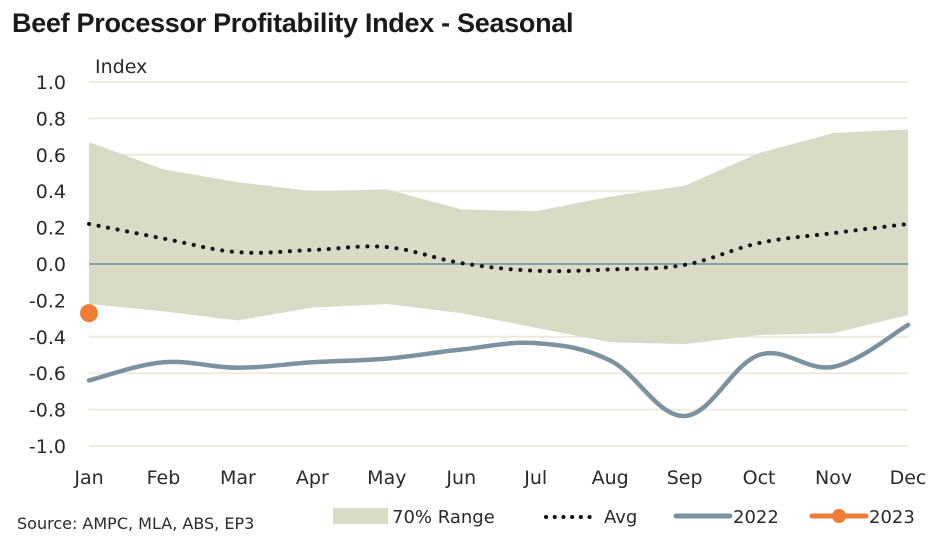 The height and width of the screenshot is (541, 945). I want to click on legend-label-2022: 2022, so click(756, 517).